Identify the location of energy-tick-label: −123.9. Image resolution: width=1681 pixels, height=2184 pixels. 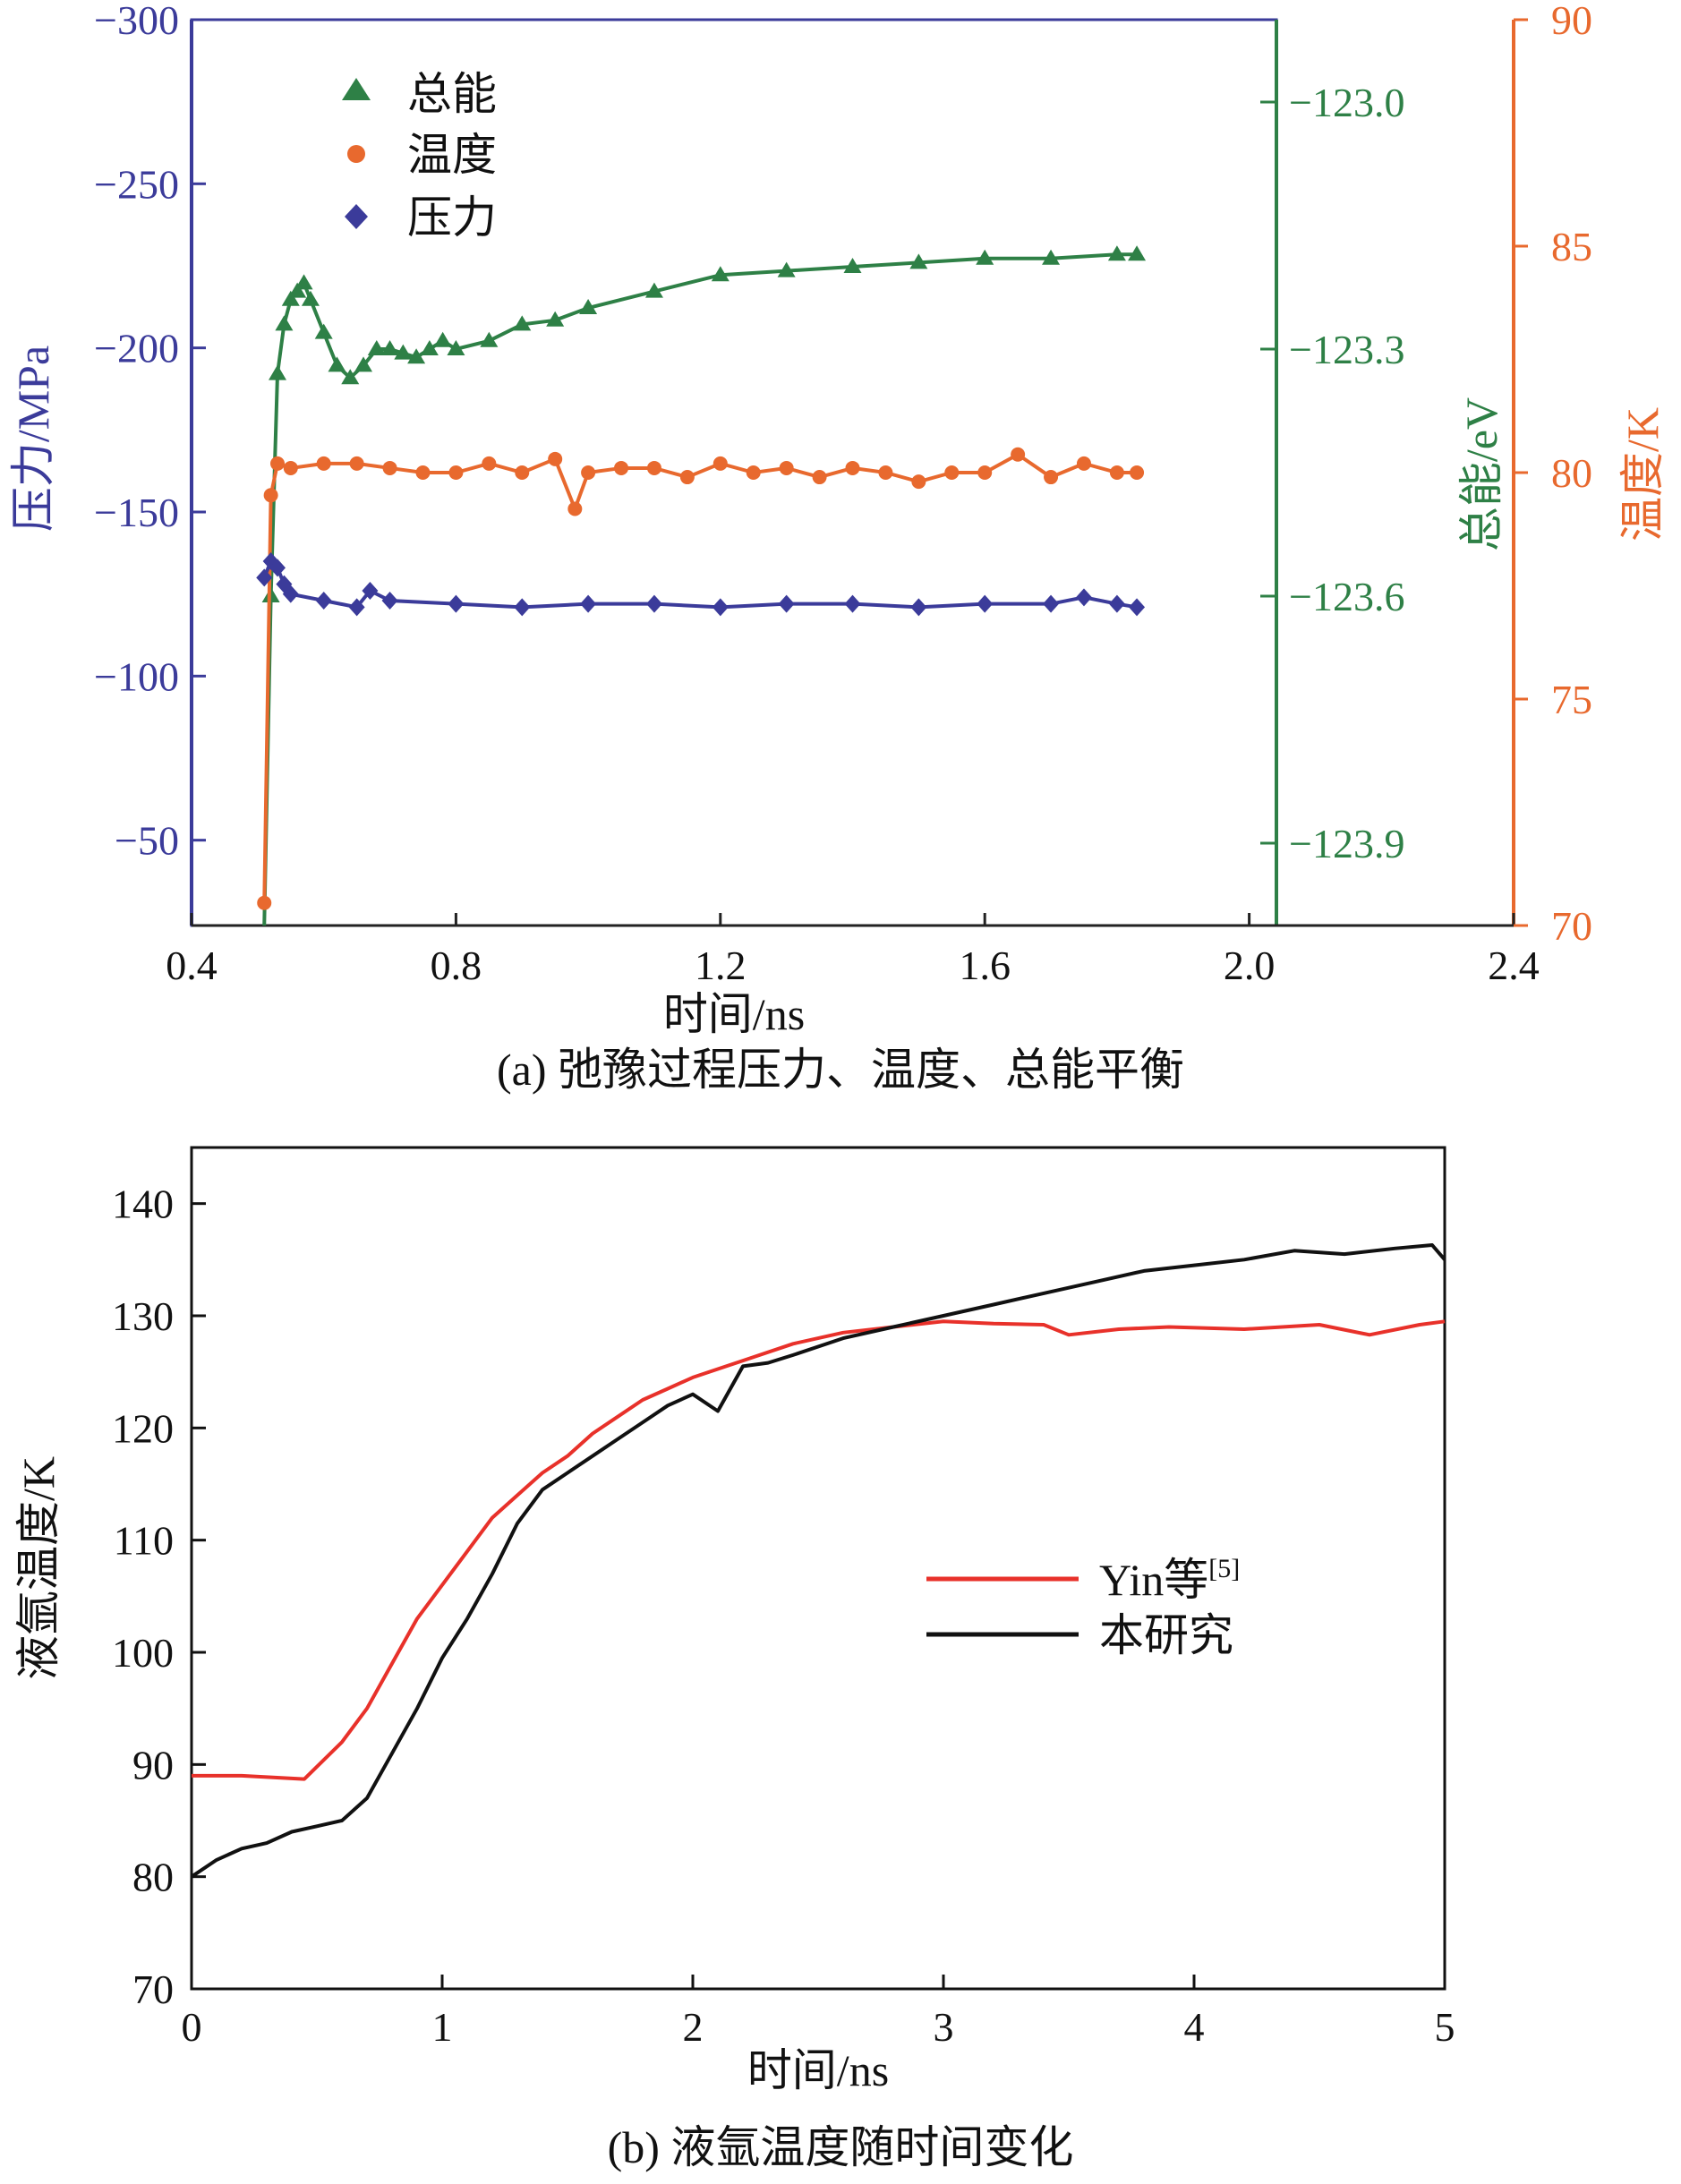
(1346, 843).